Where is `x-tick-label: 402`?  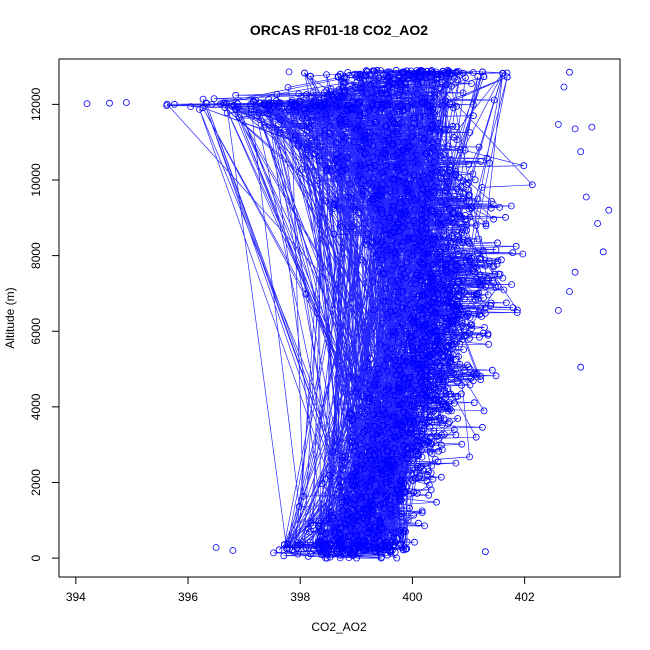
x-tick-label: 402 is located at coordinates (525, 597).